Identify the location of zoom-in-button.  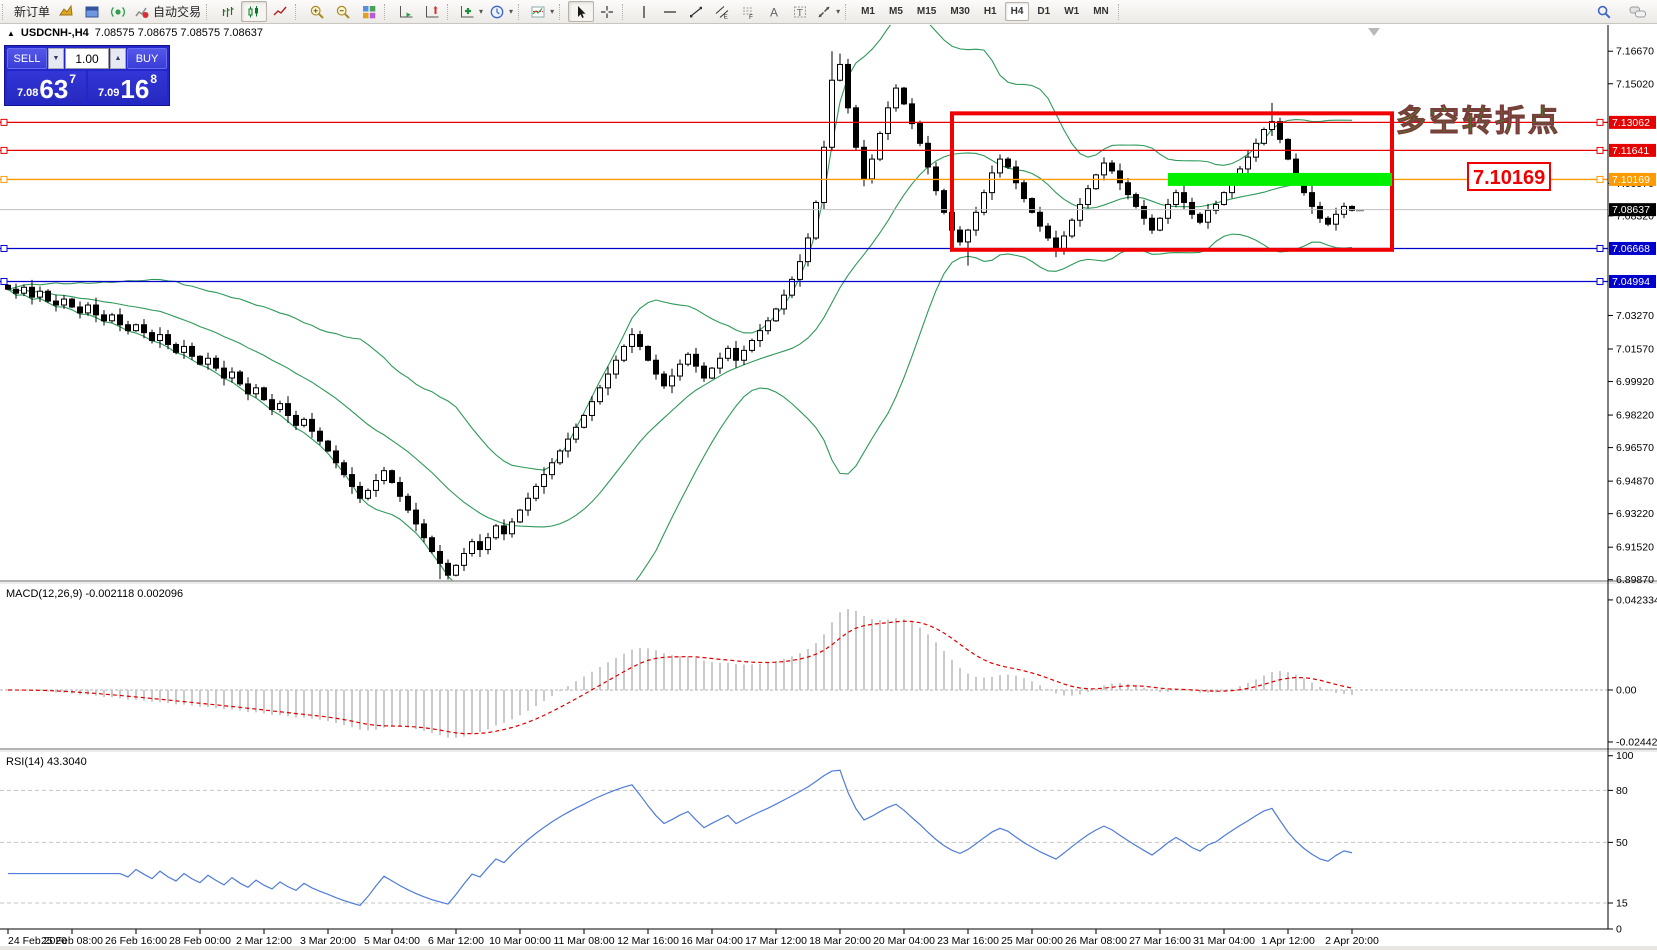
(317, 11).